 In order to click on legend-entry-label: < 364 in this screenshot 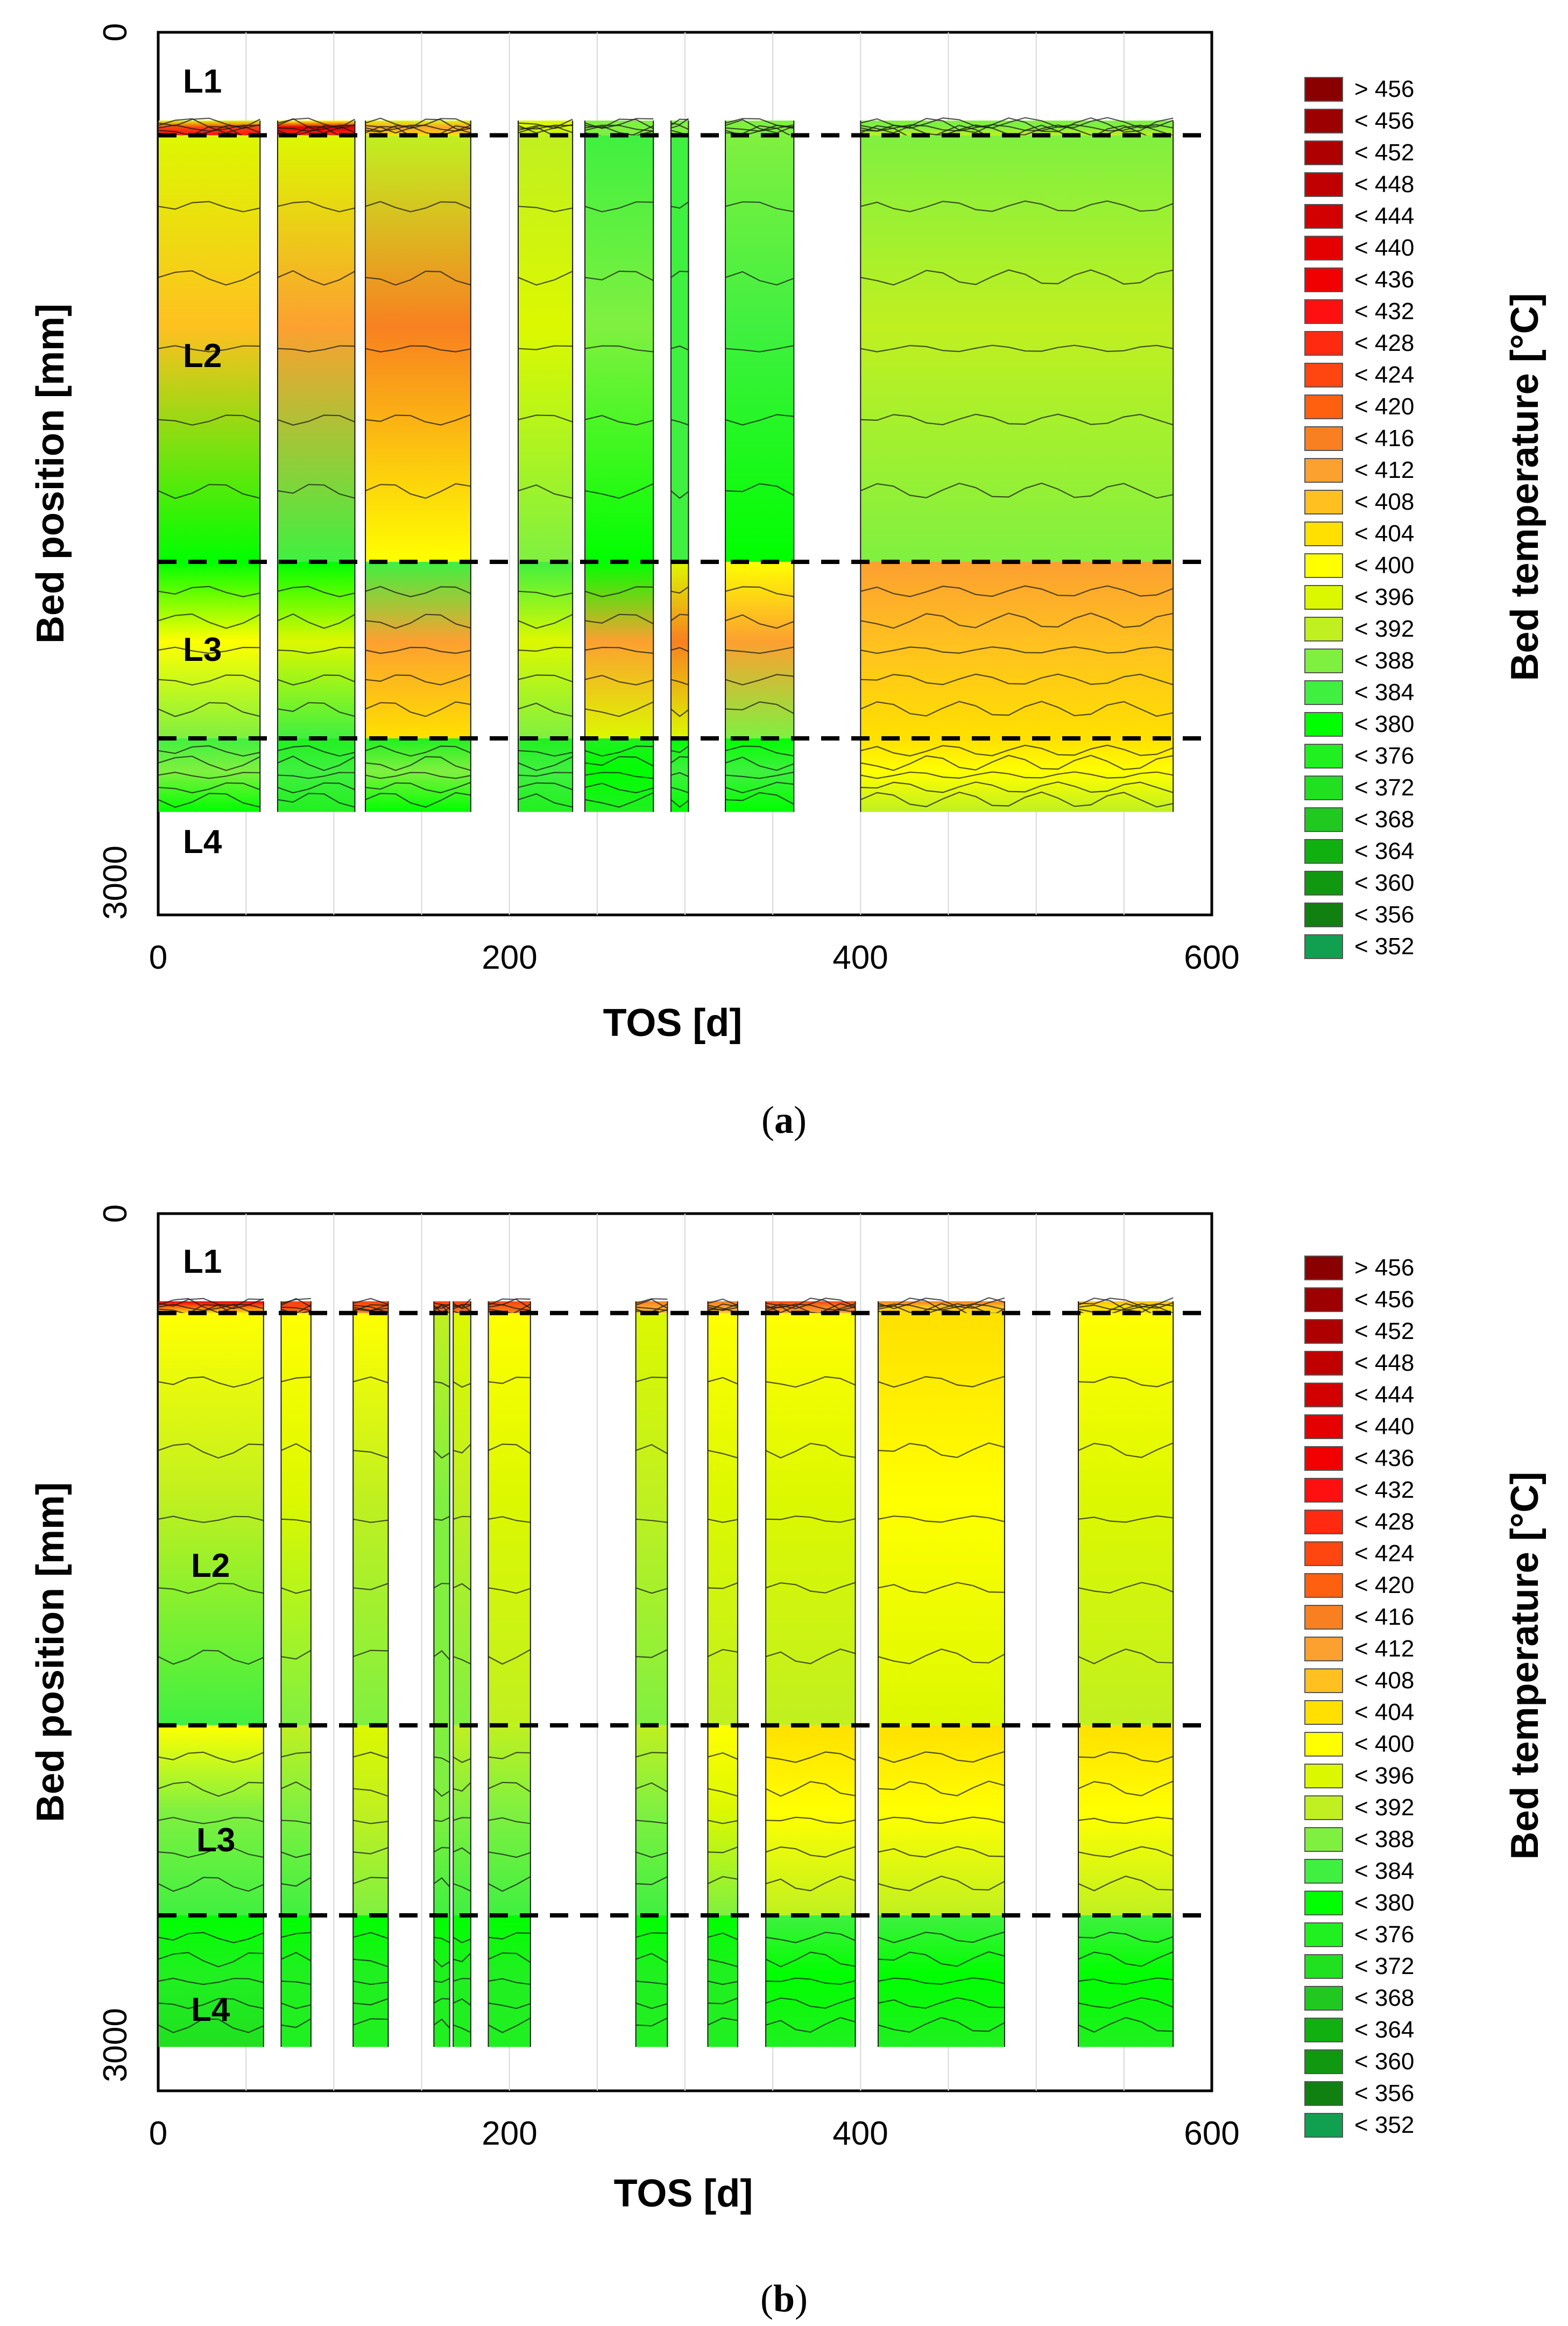, I will do `click(1384, 2030)`.